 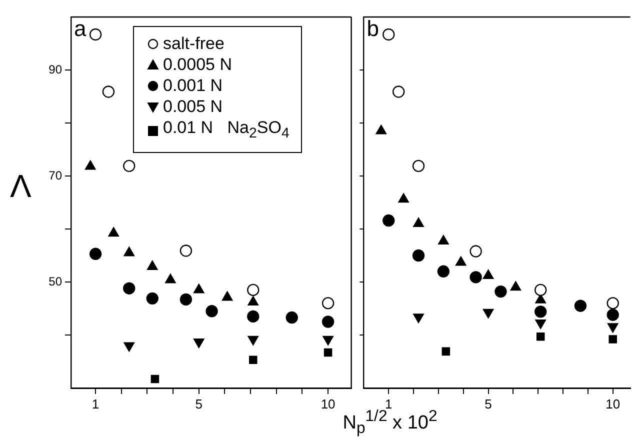 What do you see at coordinates (197, 64) in the screenshot?
I see `legend-label: 0.0005 N` at bounding box center [197, 64].